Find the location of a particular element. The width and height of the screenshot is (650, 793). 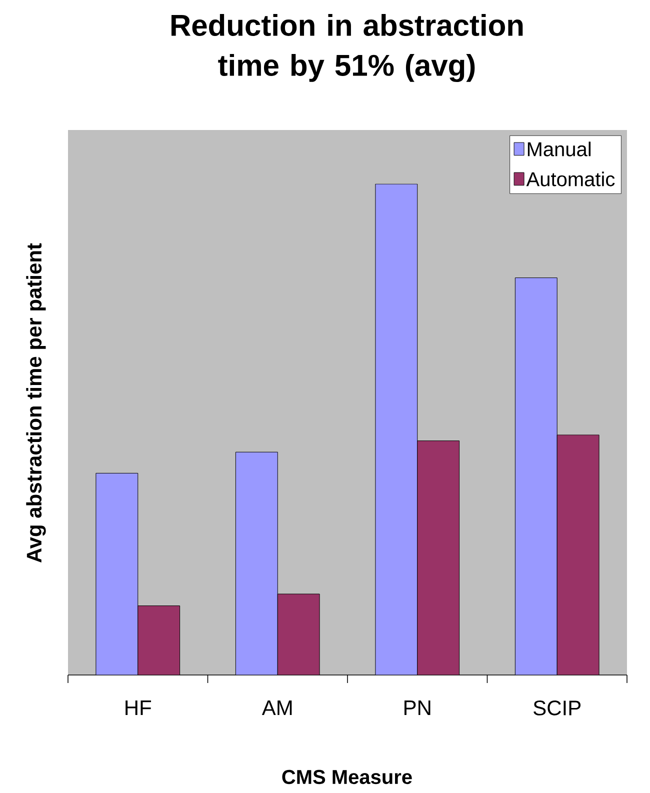

x-axis-title: CMS Measure is located at coordinates (347, 777).